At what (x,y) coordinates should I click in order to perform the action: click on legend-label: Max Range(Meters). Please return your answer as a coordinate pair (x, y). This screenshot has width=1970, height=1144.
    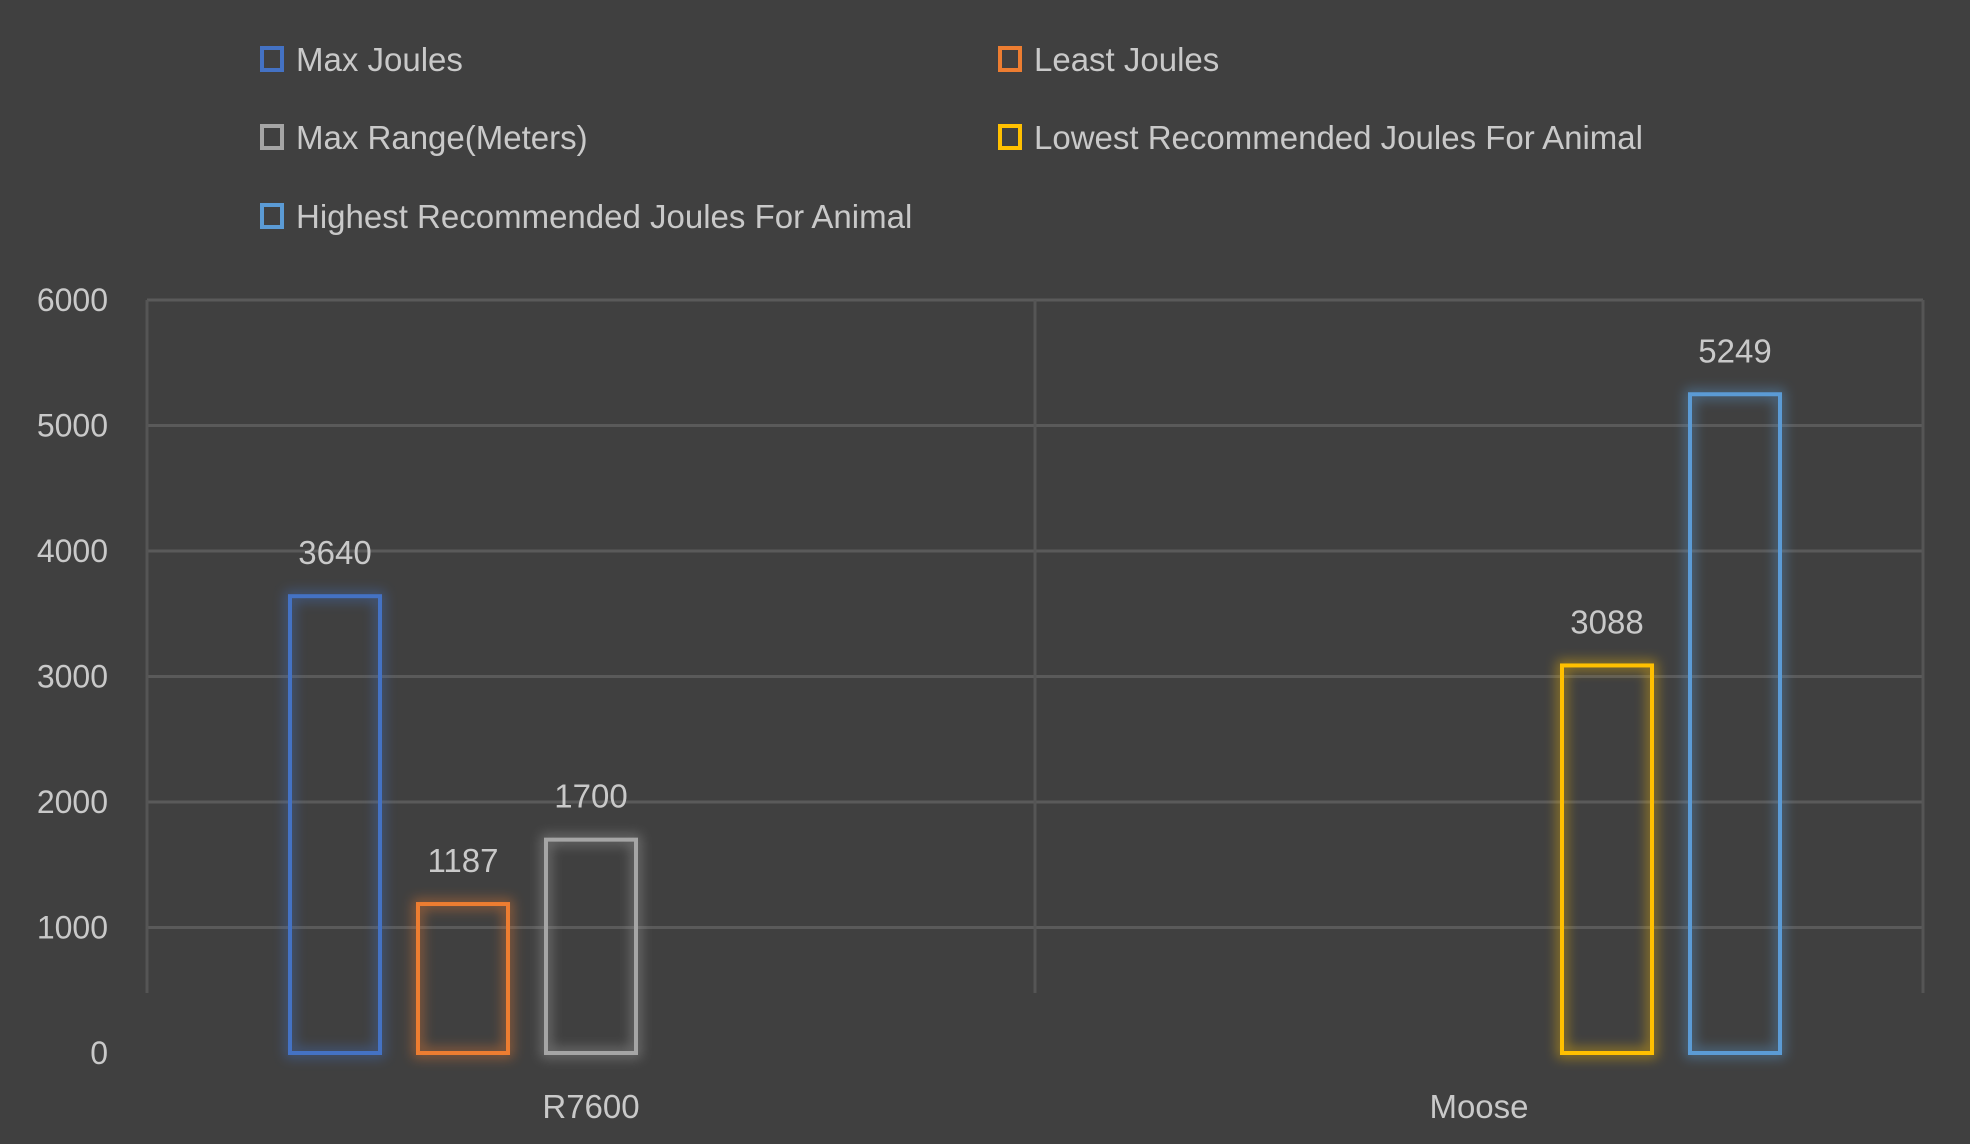
    Looking at the image, I should click on (442, 137).